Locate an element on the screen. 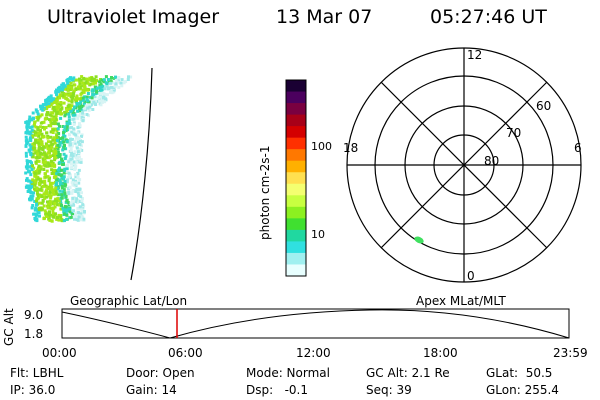 This screenshot has width=600, height=400. uvi-image is located at coordinates (88, 174).